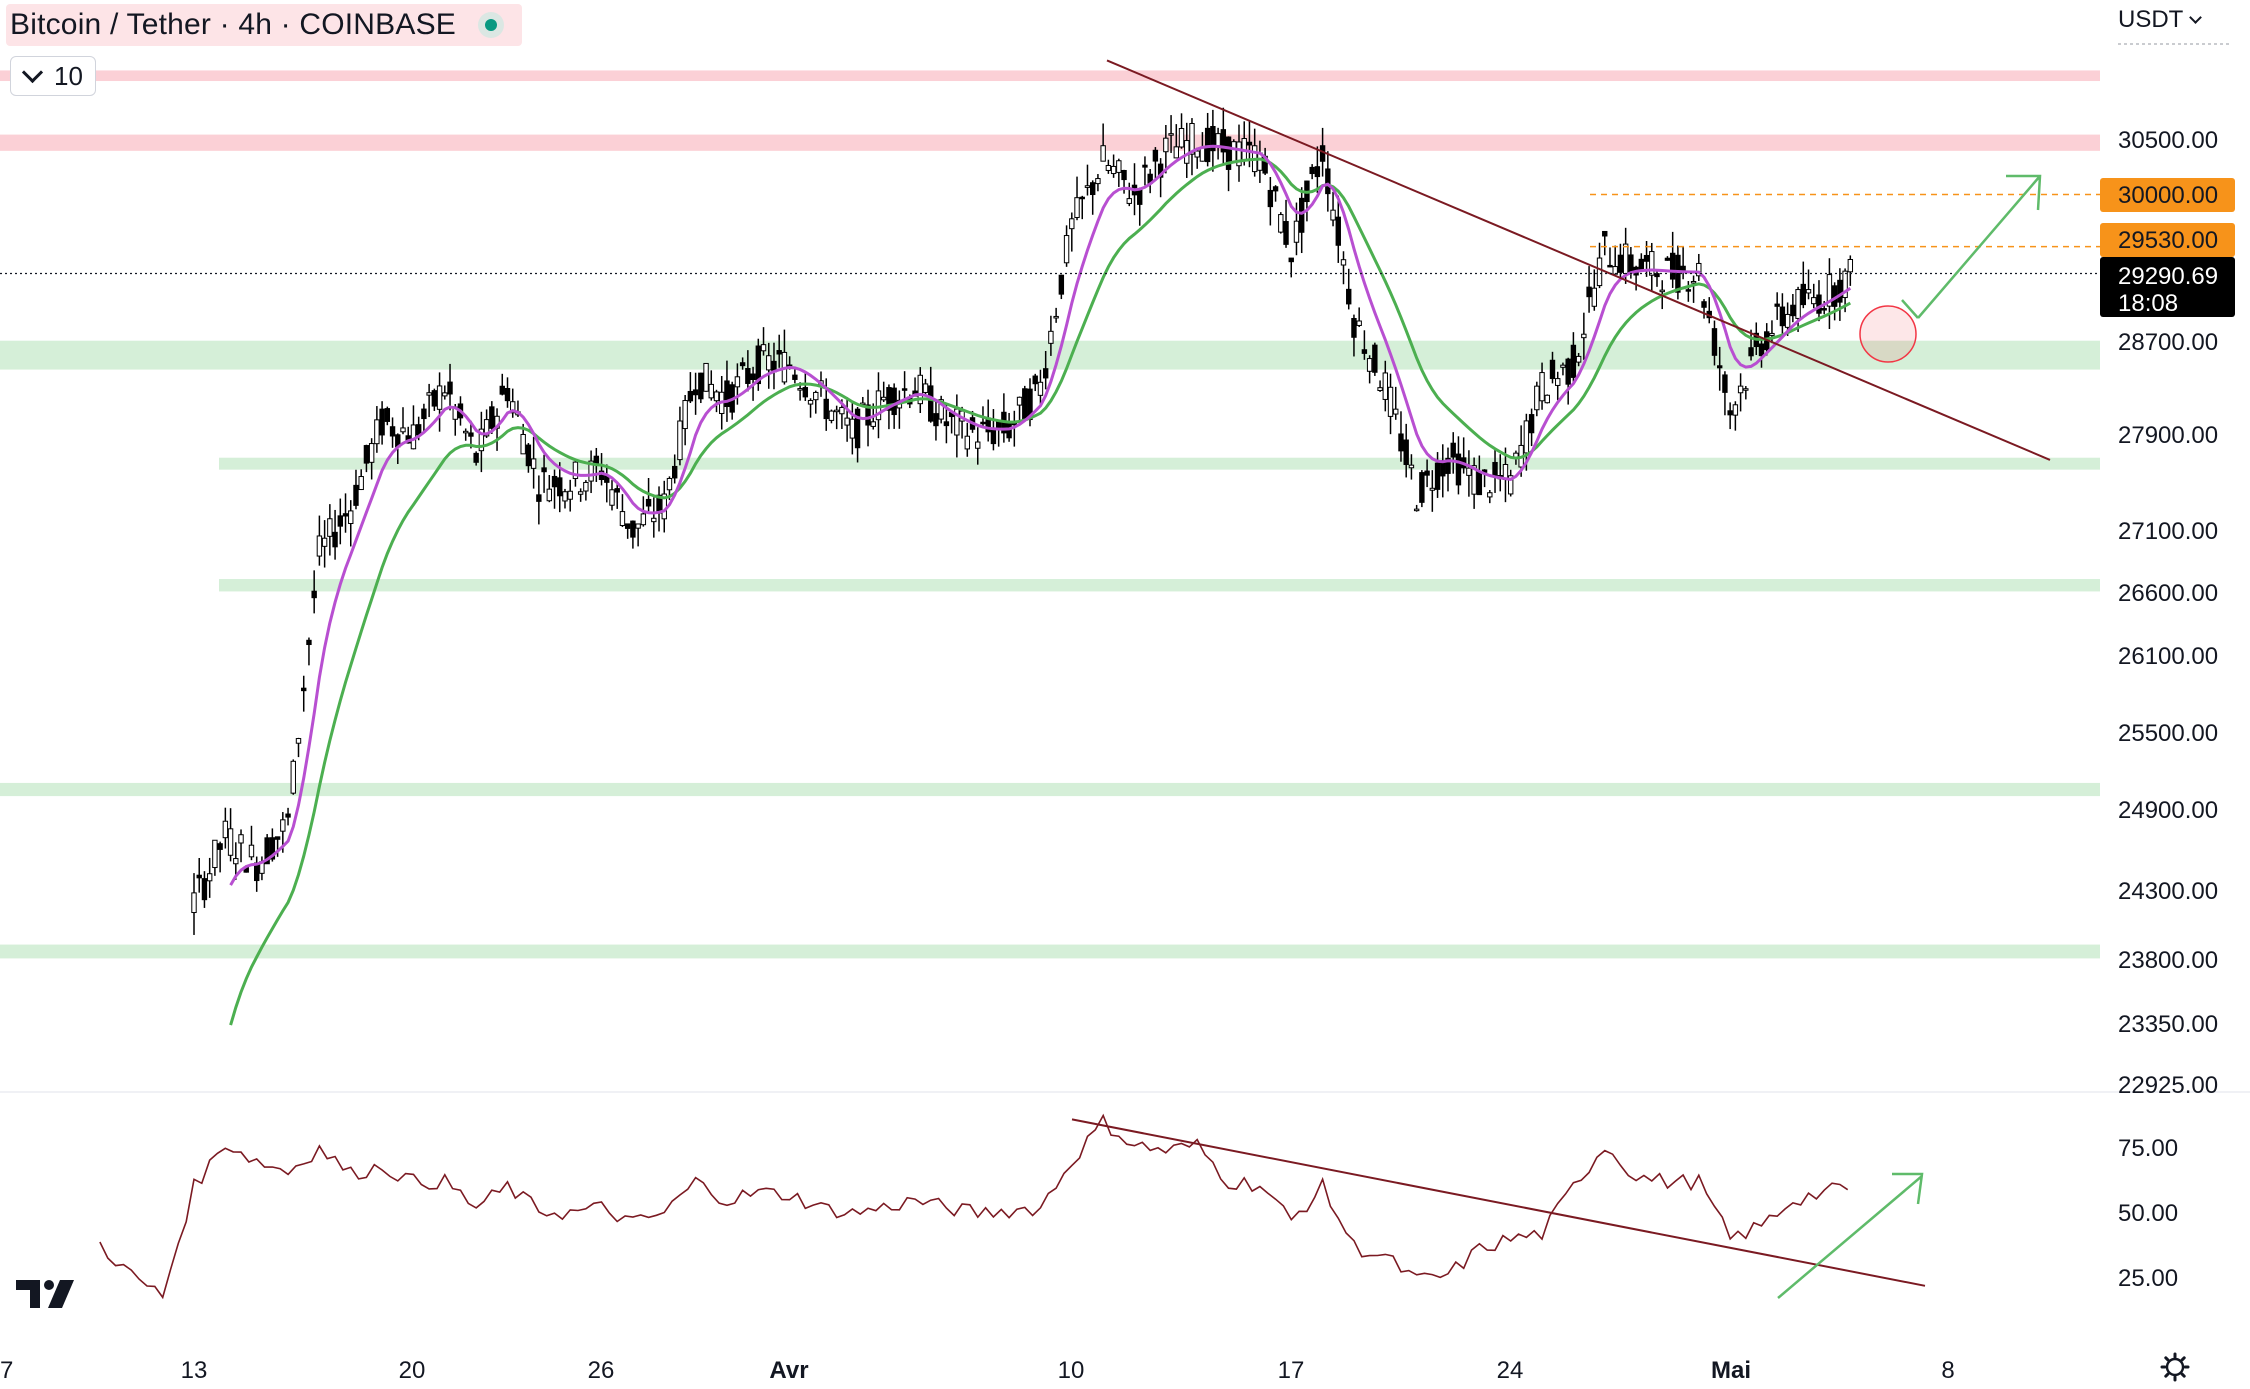 Image resolution: width=2250 pixels, height=1389 pixels. Describe the element at coordinates (6, 1370) in the screenshot. I see `time-tick-label: 7` at that location.